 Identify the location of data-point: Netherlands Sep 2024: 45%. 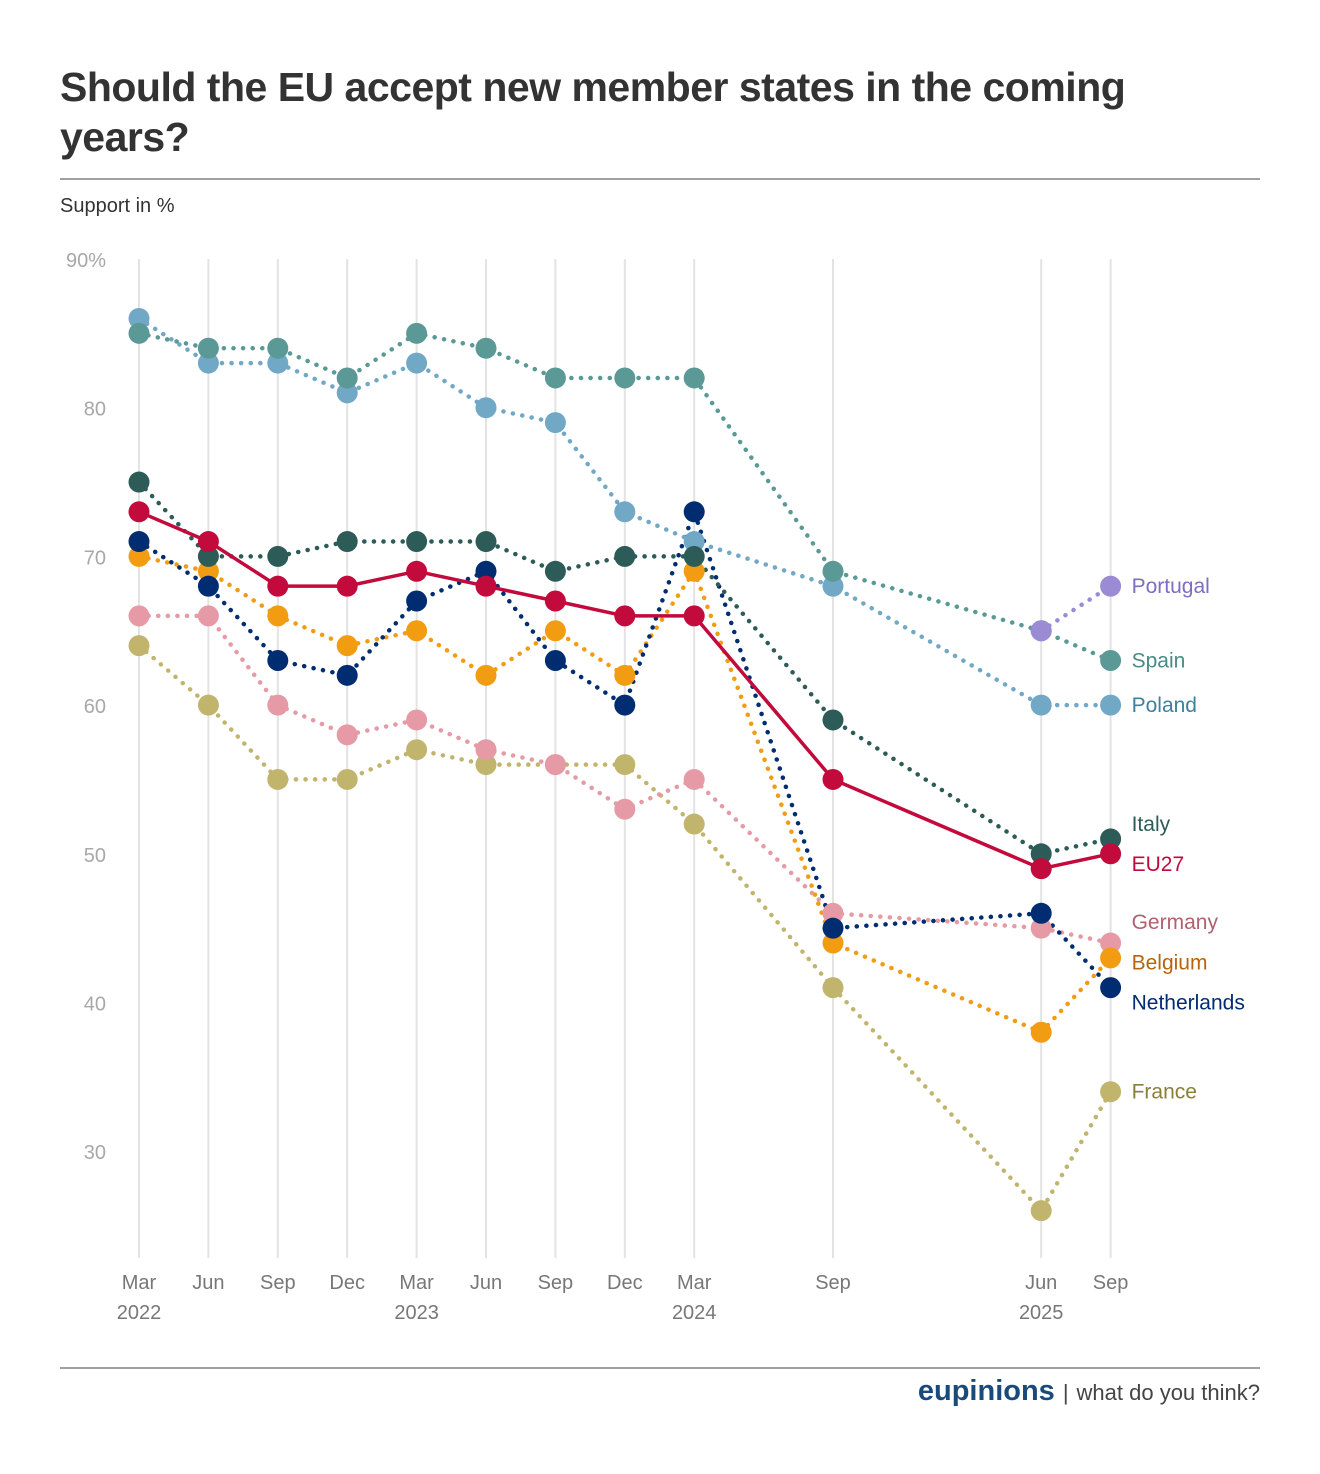
(833, 928).